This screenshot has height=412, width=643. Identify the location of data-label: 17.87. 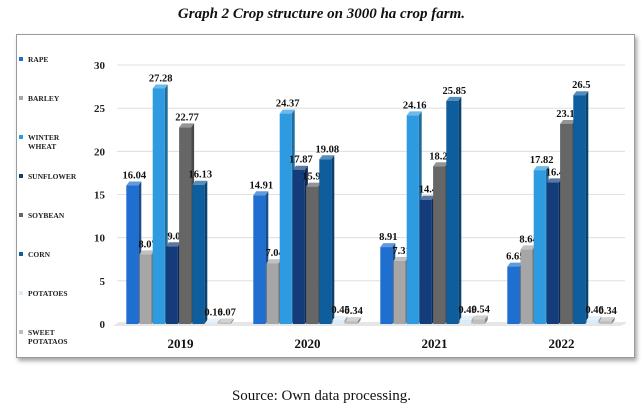
(301, 160).